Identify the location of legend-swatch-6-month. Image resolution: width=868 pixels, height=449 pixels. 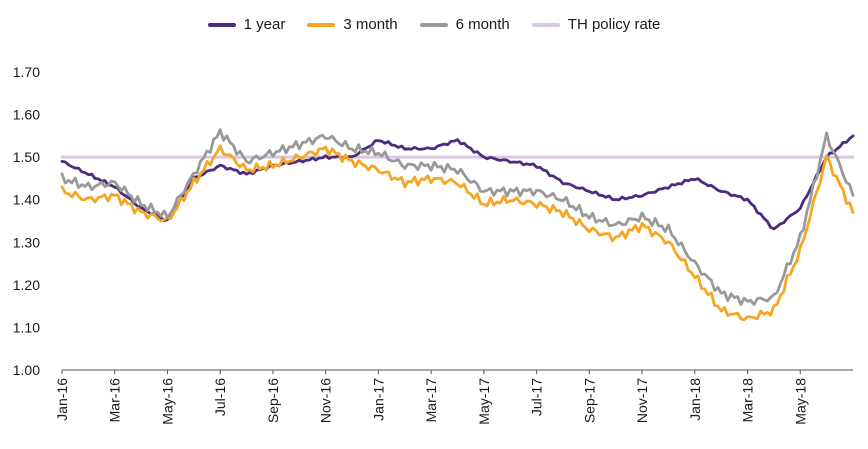
(433, 24).